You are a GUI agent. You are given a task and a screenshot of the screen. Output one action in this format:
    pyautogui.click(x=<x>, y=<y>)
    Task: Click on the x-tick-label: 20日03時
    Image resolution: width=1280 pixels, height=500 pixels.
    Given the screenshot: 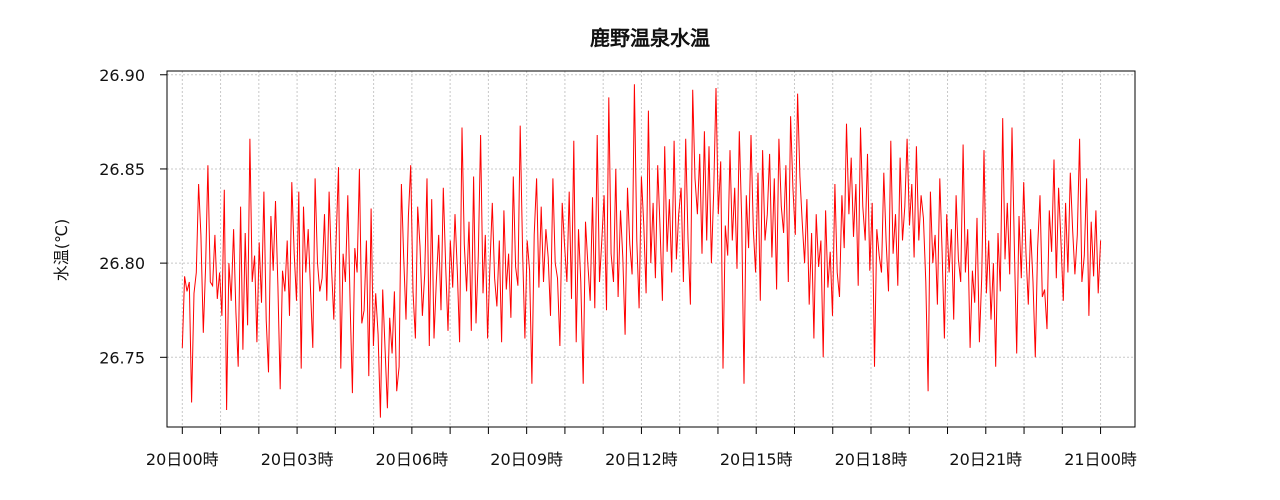 What is the action you would take?
    pyautogui.click(x=297, y=459)
    